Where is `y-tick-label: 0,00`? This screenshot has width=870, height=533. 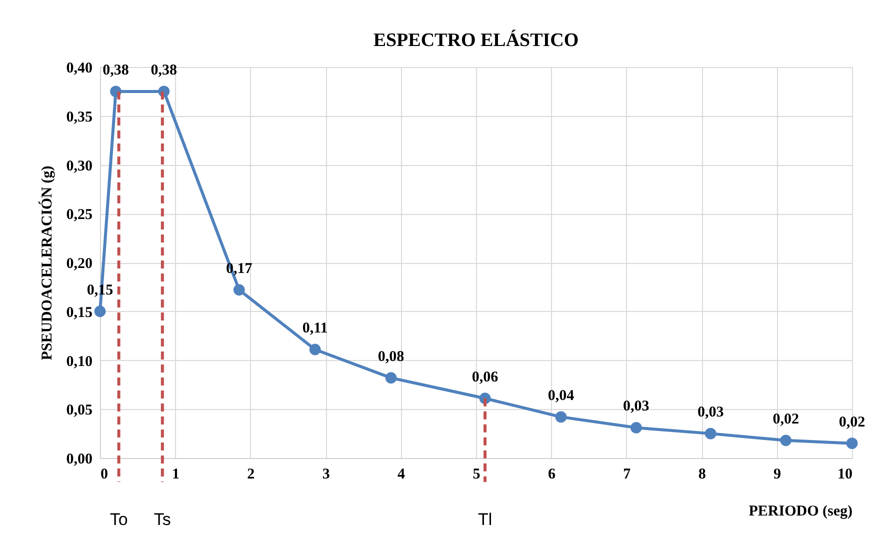 y-tick-label: 0,00 is located at coordinates (79, 460).